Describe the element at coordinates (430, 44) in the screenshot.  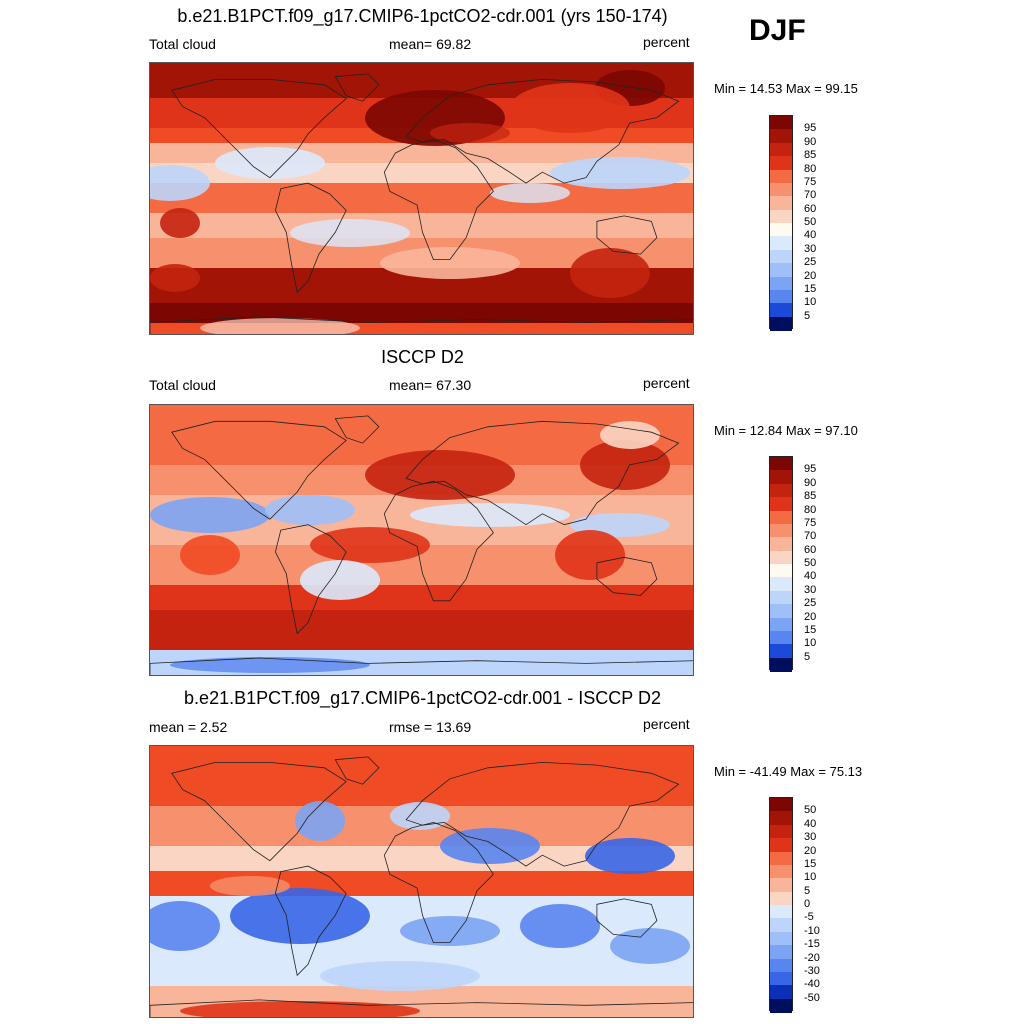
I see `panel-1-mean: mean= 69.82` at that location.